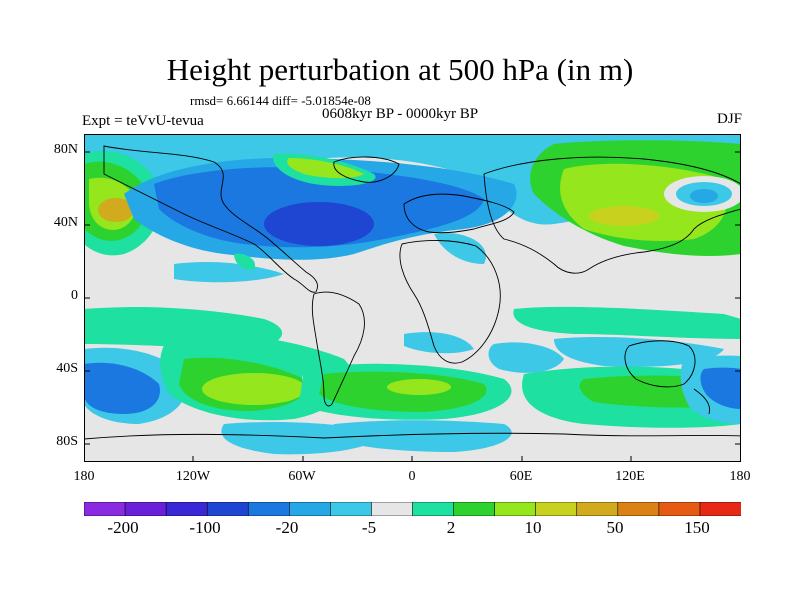  What do you see at coordinates (366, 169) in the screenshot?
I see `coastline-greenland` at bounding box center [366, 169].